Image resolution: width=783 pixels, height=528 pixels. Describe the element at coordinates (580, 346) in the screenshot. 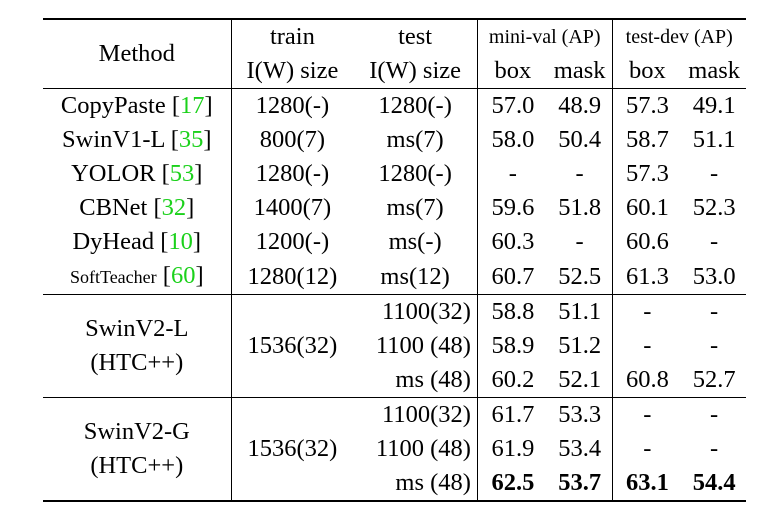

I see `minival-mask: 51.2` at that location.